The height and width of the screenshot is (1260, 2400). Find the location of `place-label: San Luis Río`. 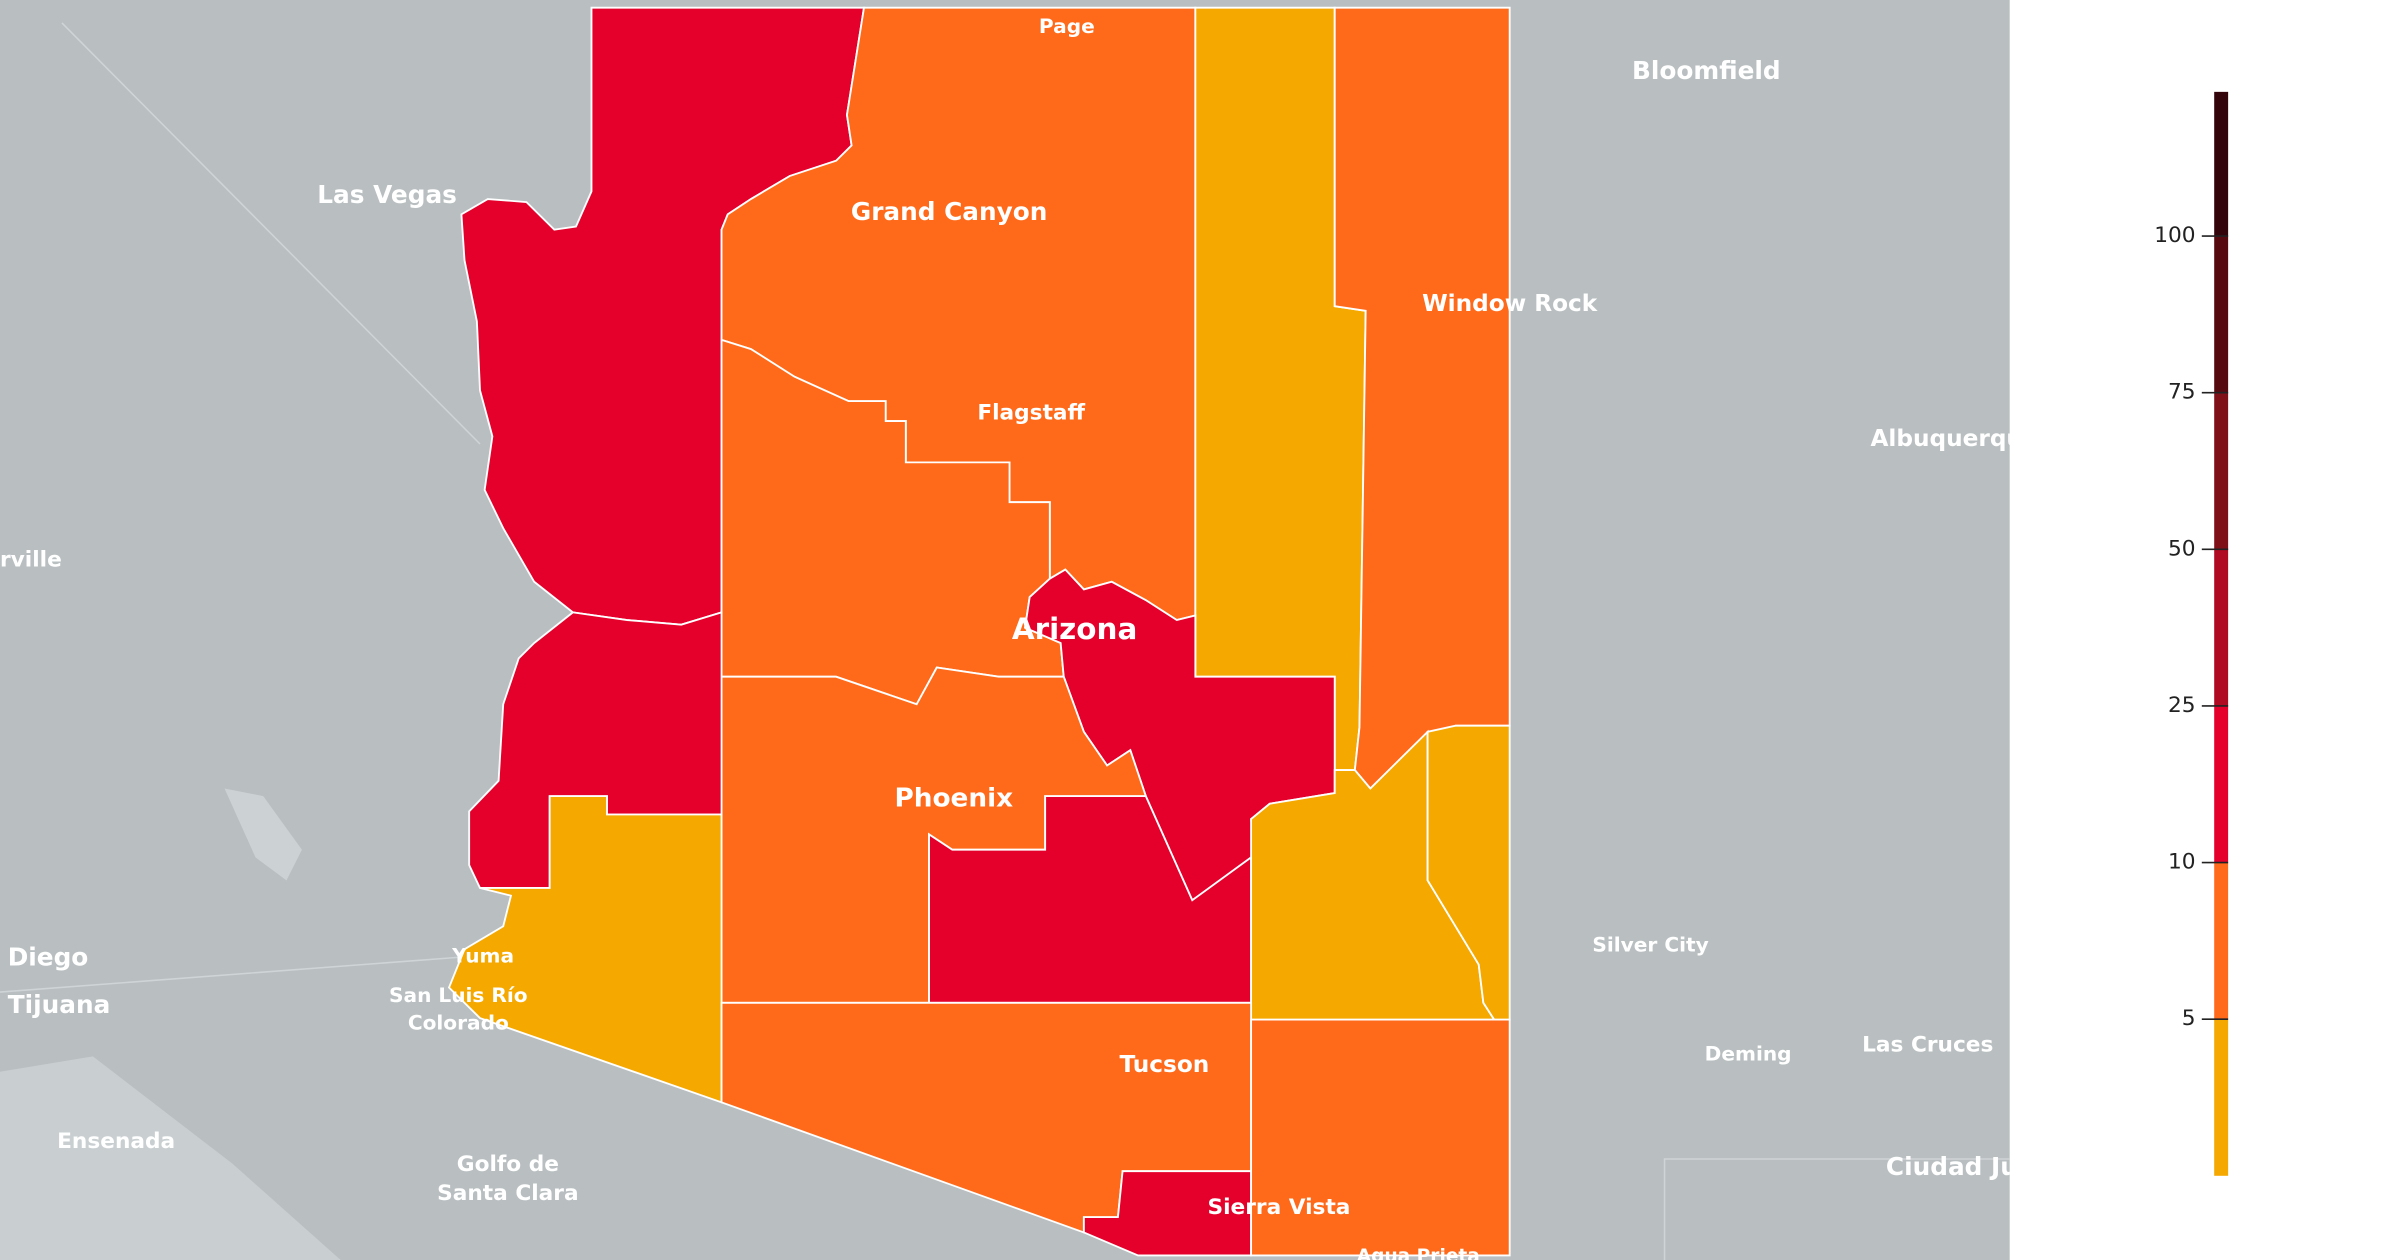

place-label: San Luis Río is located at coordinates (458, 995).